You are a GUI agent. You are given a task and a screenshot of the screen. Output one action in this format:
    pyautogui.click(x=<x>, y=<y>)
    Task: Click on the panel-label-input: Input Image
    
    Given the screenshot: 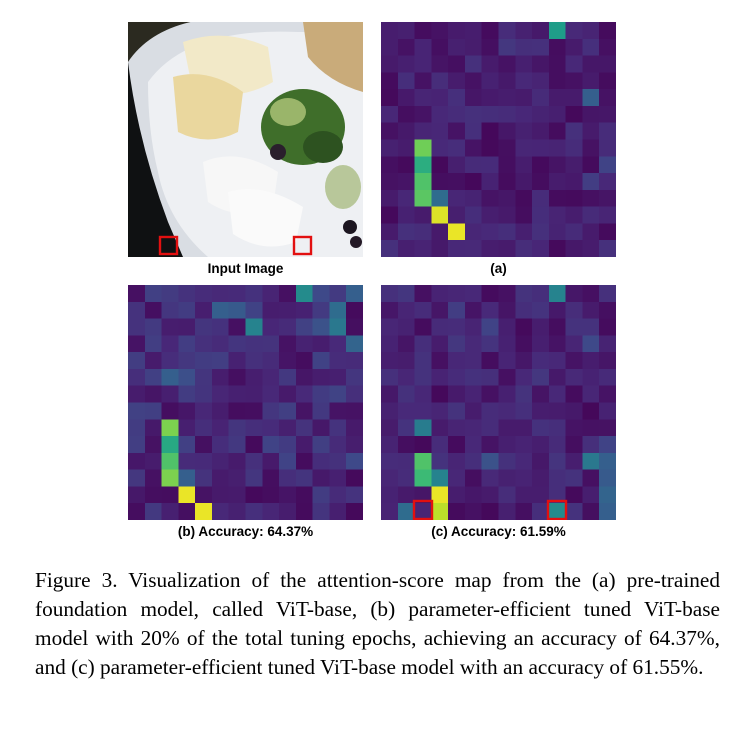 What is the action you would take?
    pyautogui.click(x=245, y=268)
    